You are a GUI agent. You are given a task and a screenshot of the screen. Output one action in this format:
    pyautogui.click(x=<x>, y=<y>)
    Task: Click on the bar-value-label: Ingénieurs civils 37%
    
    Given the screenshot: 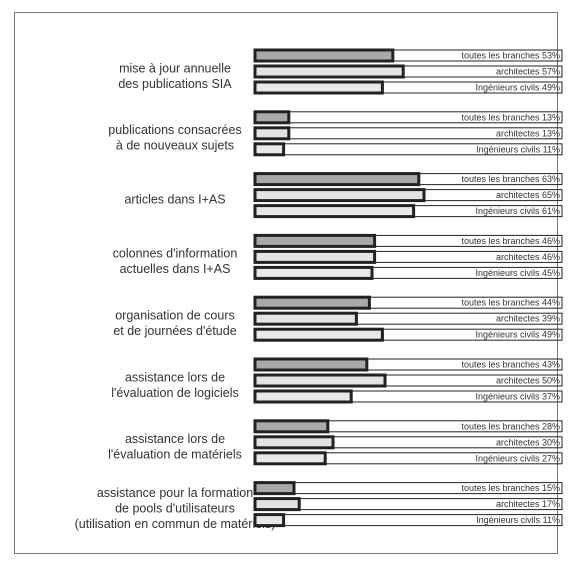 What is the action you would take?
    pyautogui.click(x=517, y=397)
    